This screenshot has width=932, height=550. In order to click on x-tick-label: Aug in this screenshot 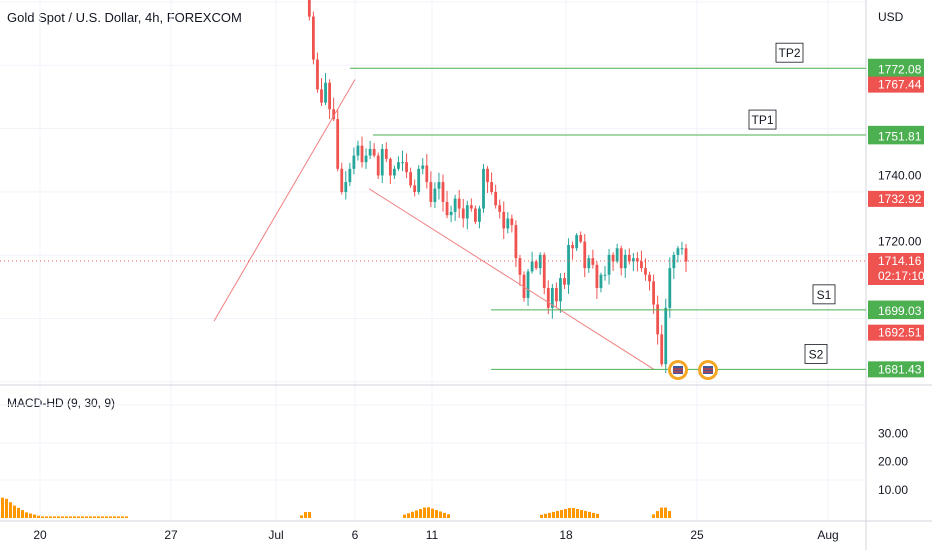, I will do `click(827, 535)`.